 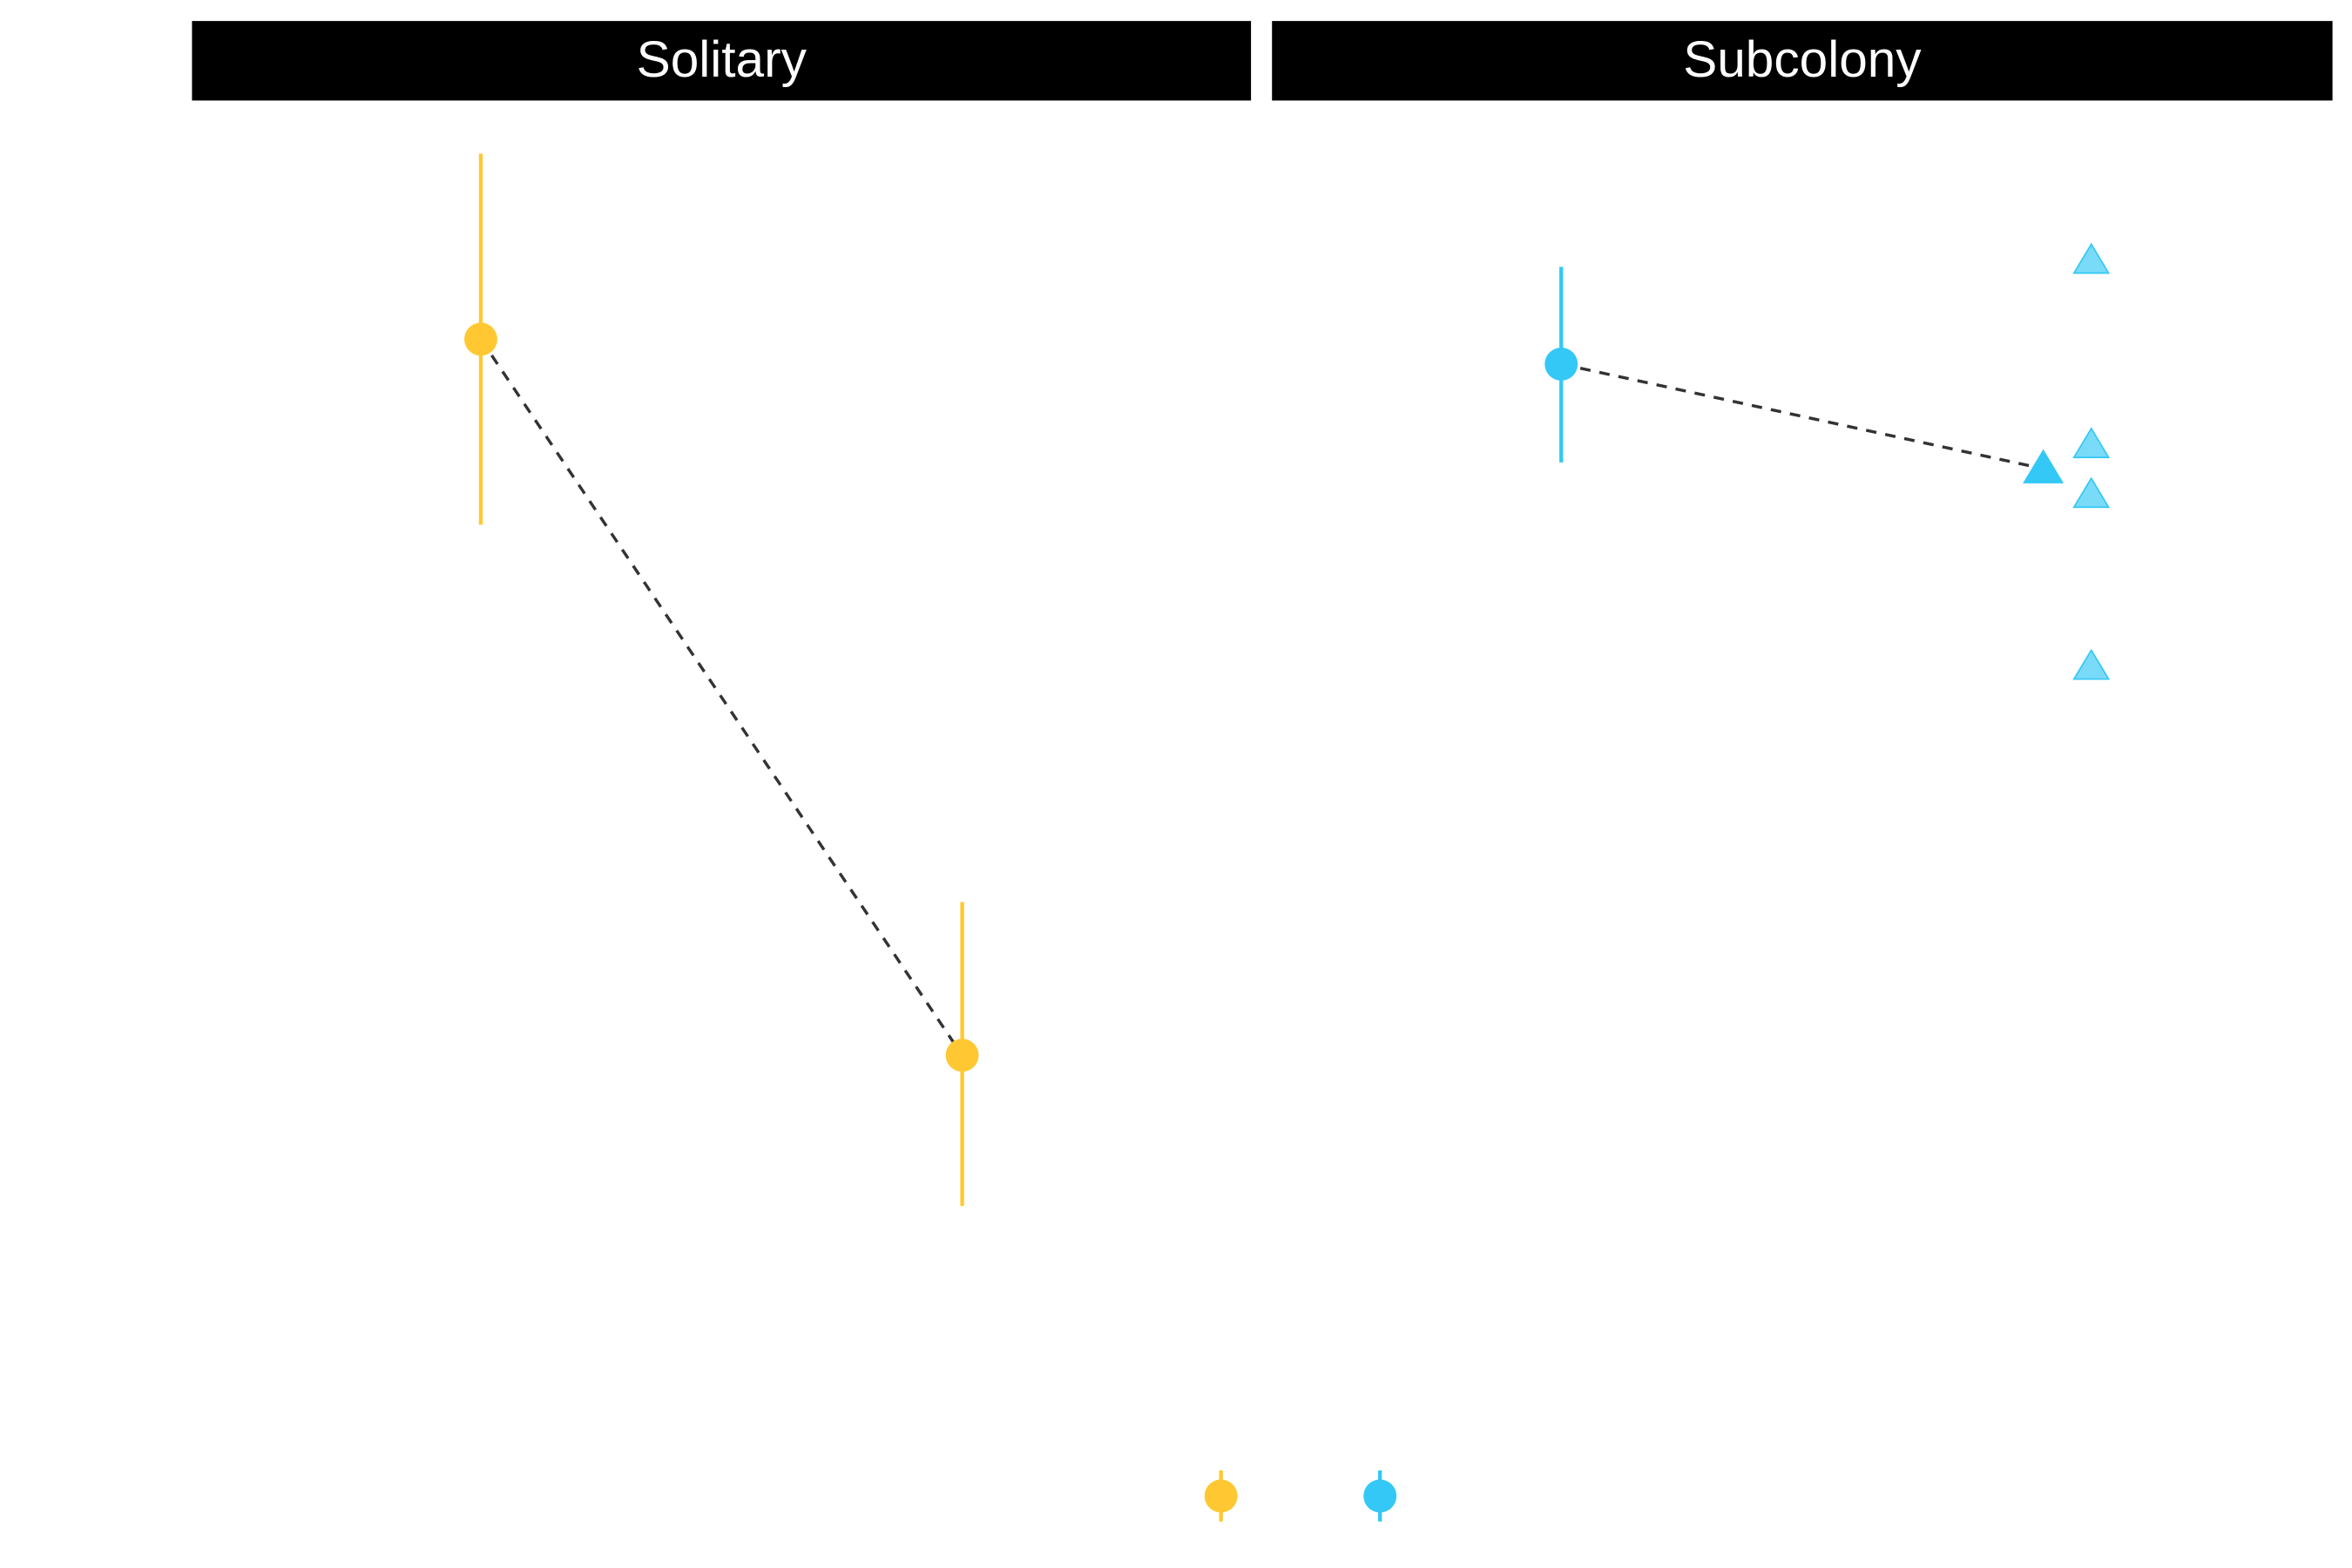 I want to click on panel-title: Solitary, so click(x=722, y=59).